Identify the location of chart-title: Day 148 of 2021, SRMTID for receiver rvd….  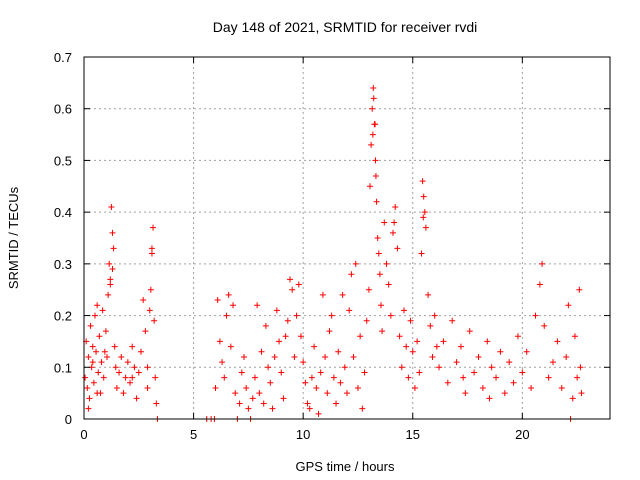
(345, 27).